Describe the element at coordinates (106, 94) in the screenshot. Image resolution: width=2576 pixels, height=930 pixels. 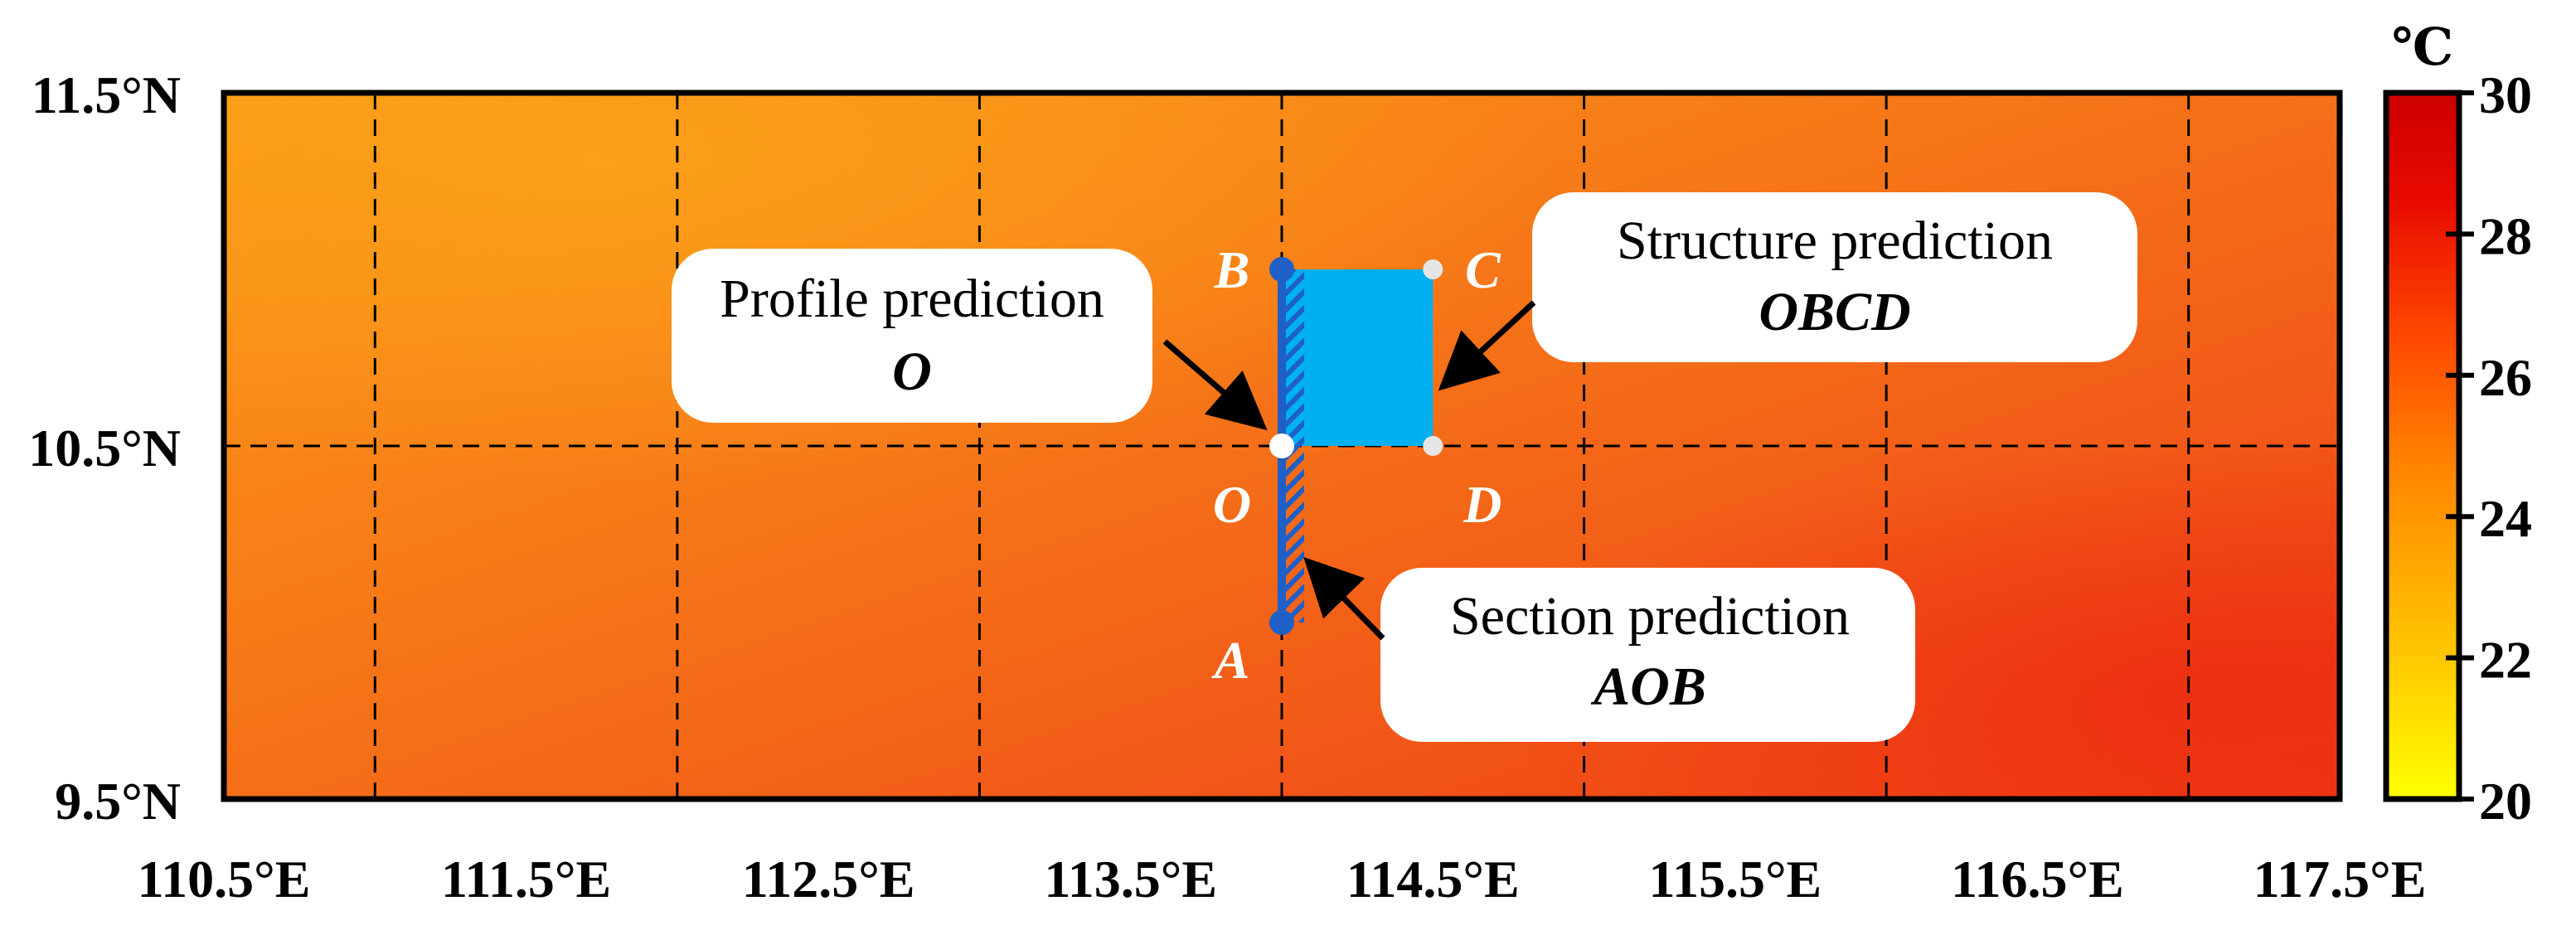
I see `lat-tick-label: 11.5°N` at that location.